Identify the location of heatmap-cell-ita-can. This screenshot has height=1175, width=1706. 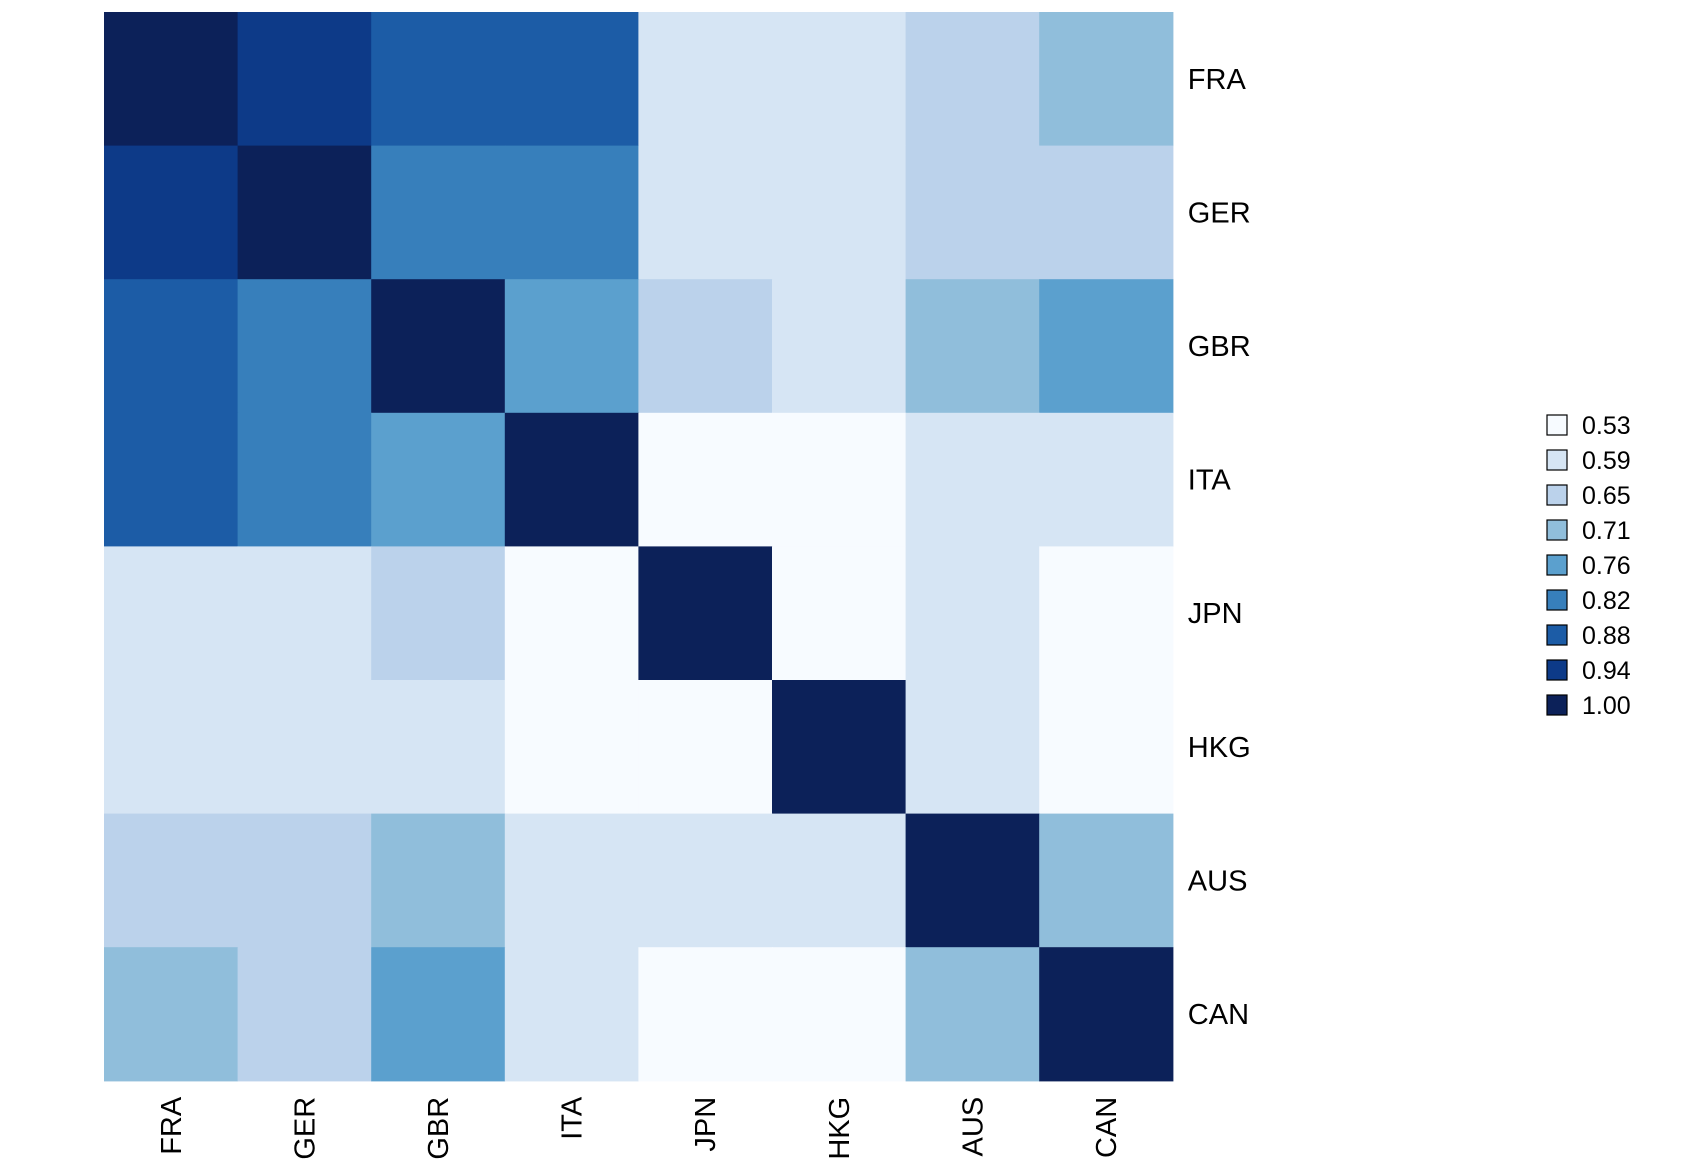
(1106, 479).